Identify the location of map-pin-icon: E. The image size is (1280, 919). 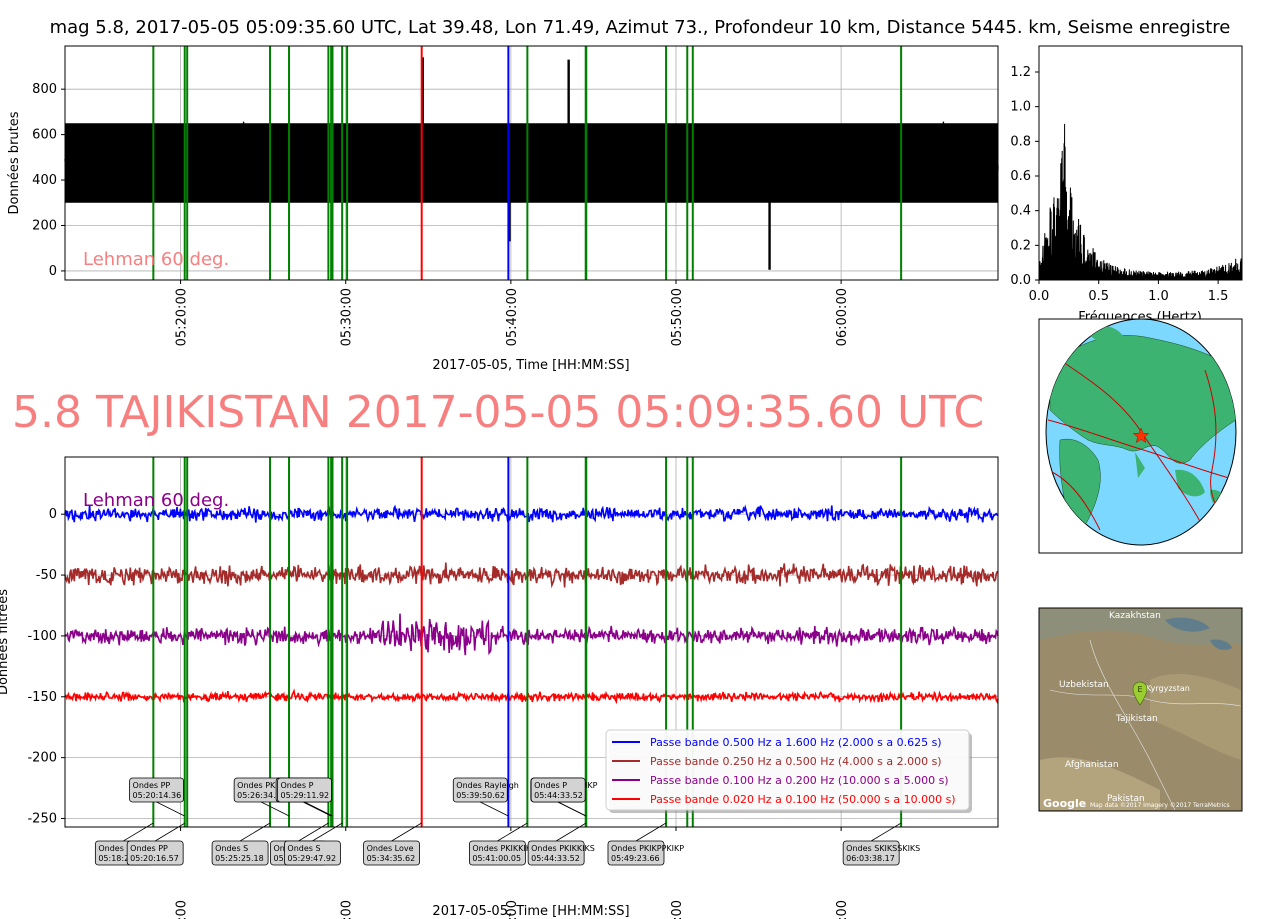
(1140, 693).